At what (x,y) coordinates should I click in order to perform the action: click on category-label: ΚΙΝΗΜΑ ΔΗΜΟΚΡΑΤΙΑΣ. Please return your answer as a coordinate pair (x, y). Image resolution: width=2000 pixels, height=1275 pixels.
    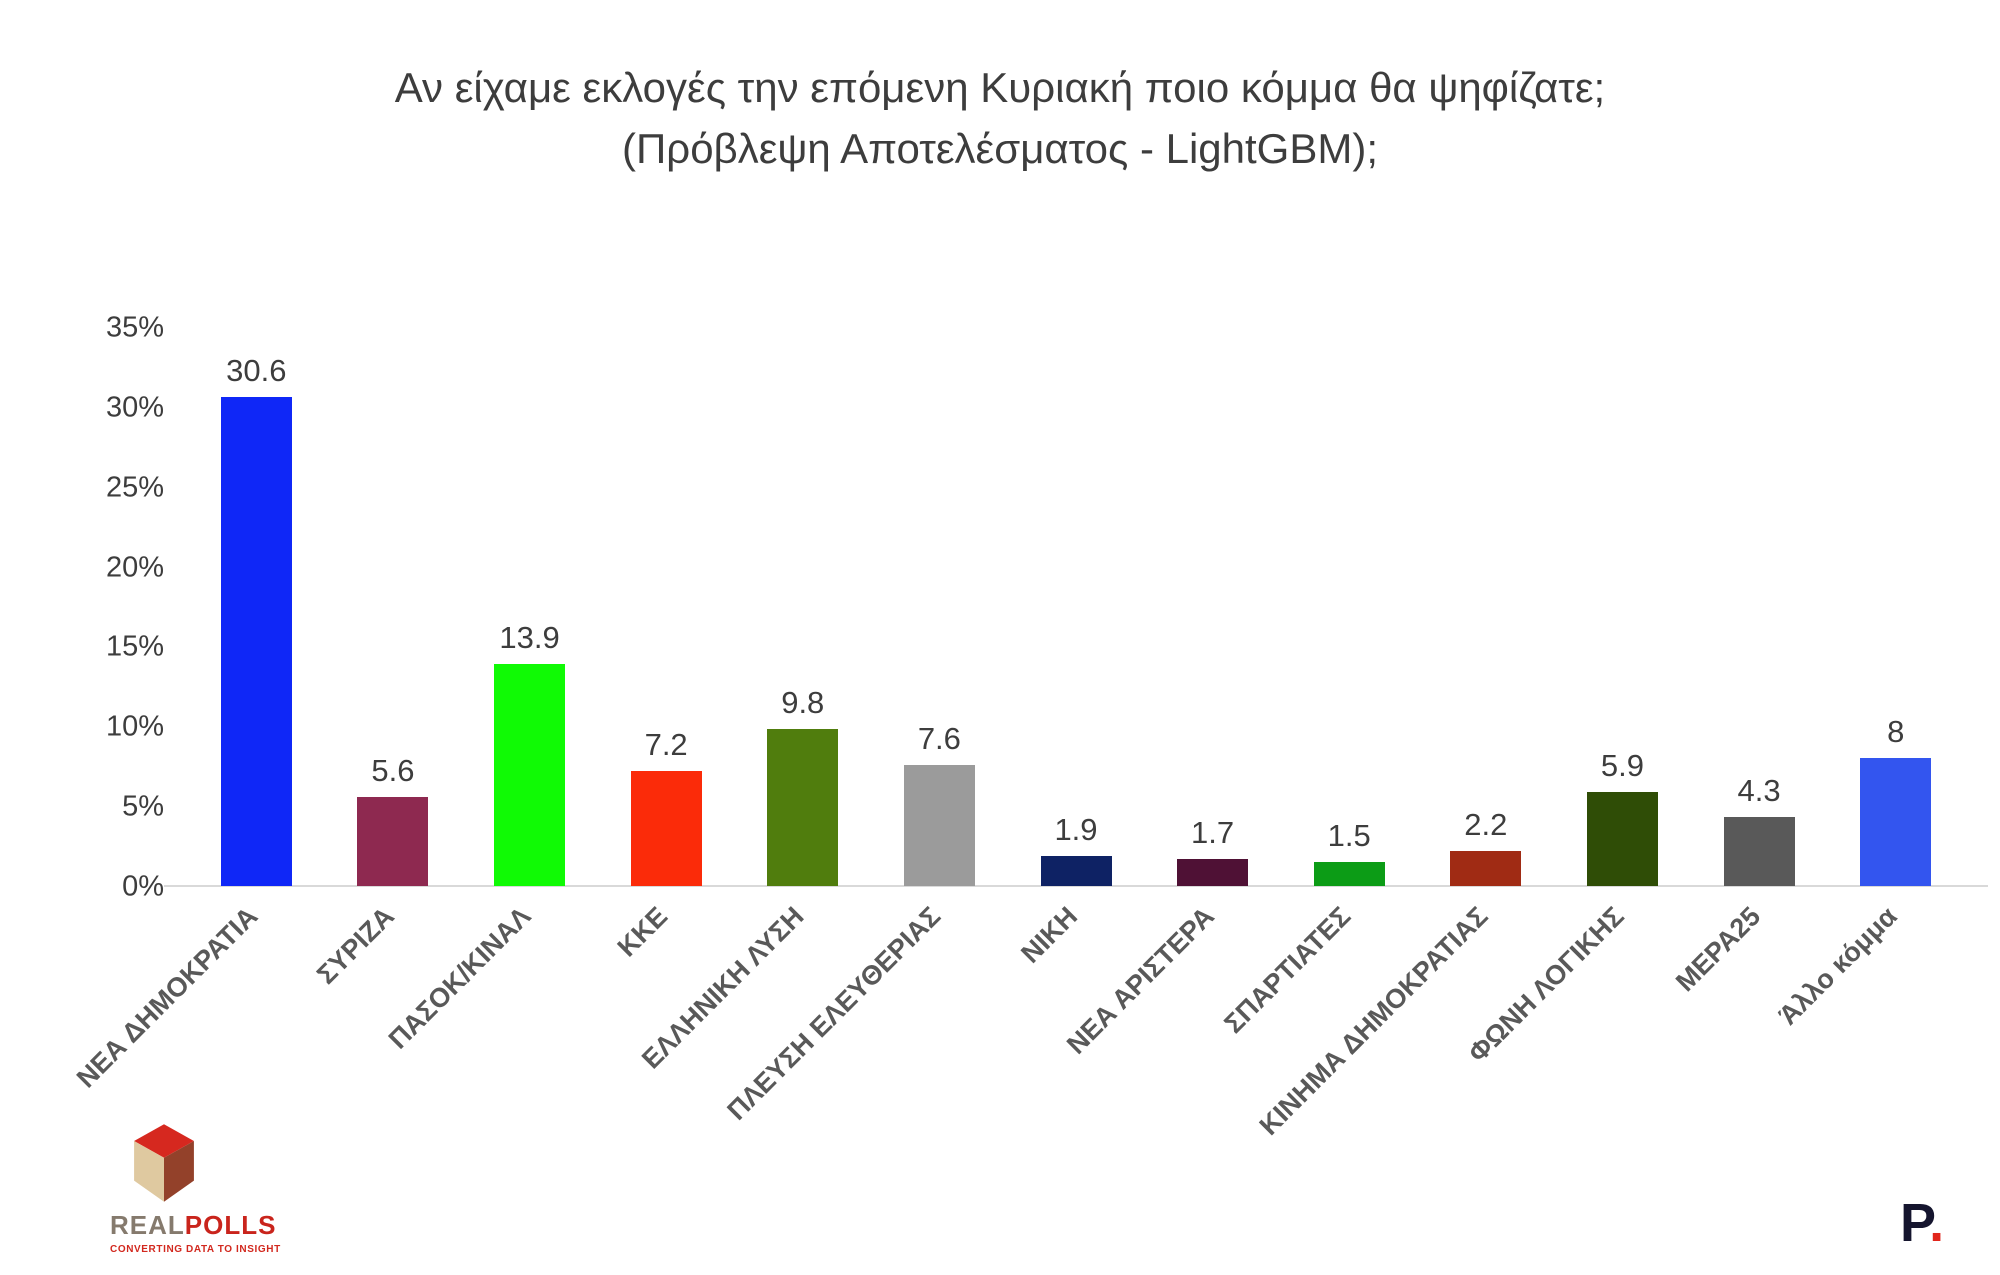
    Looking at the image, I should click on (1373, 1021).